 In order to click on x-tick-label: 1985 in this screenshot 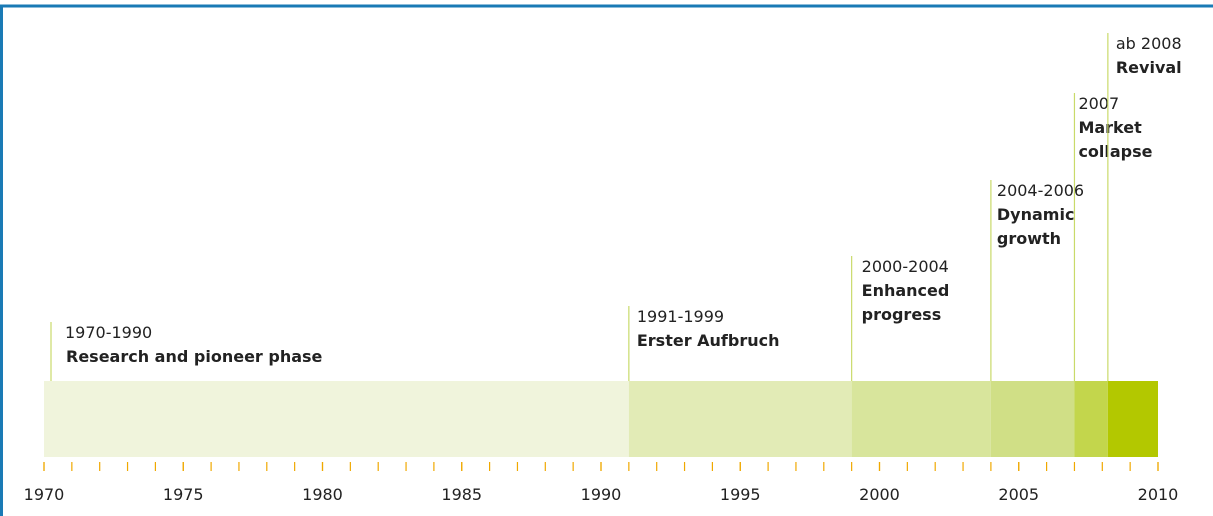, I will do `click(461, 494)`.